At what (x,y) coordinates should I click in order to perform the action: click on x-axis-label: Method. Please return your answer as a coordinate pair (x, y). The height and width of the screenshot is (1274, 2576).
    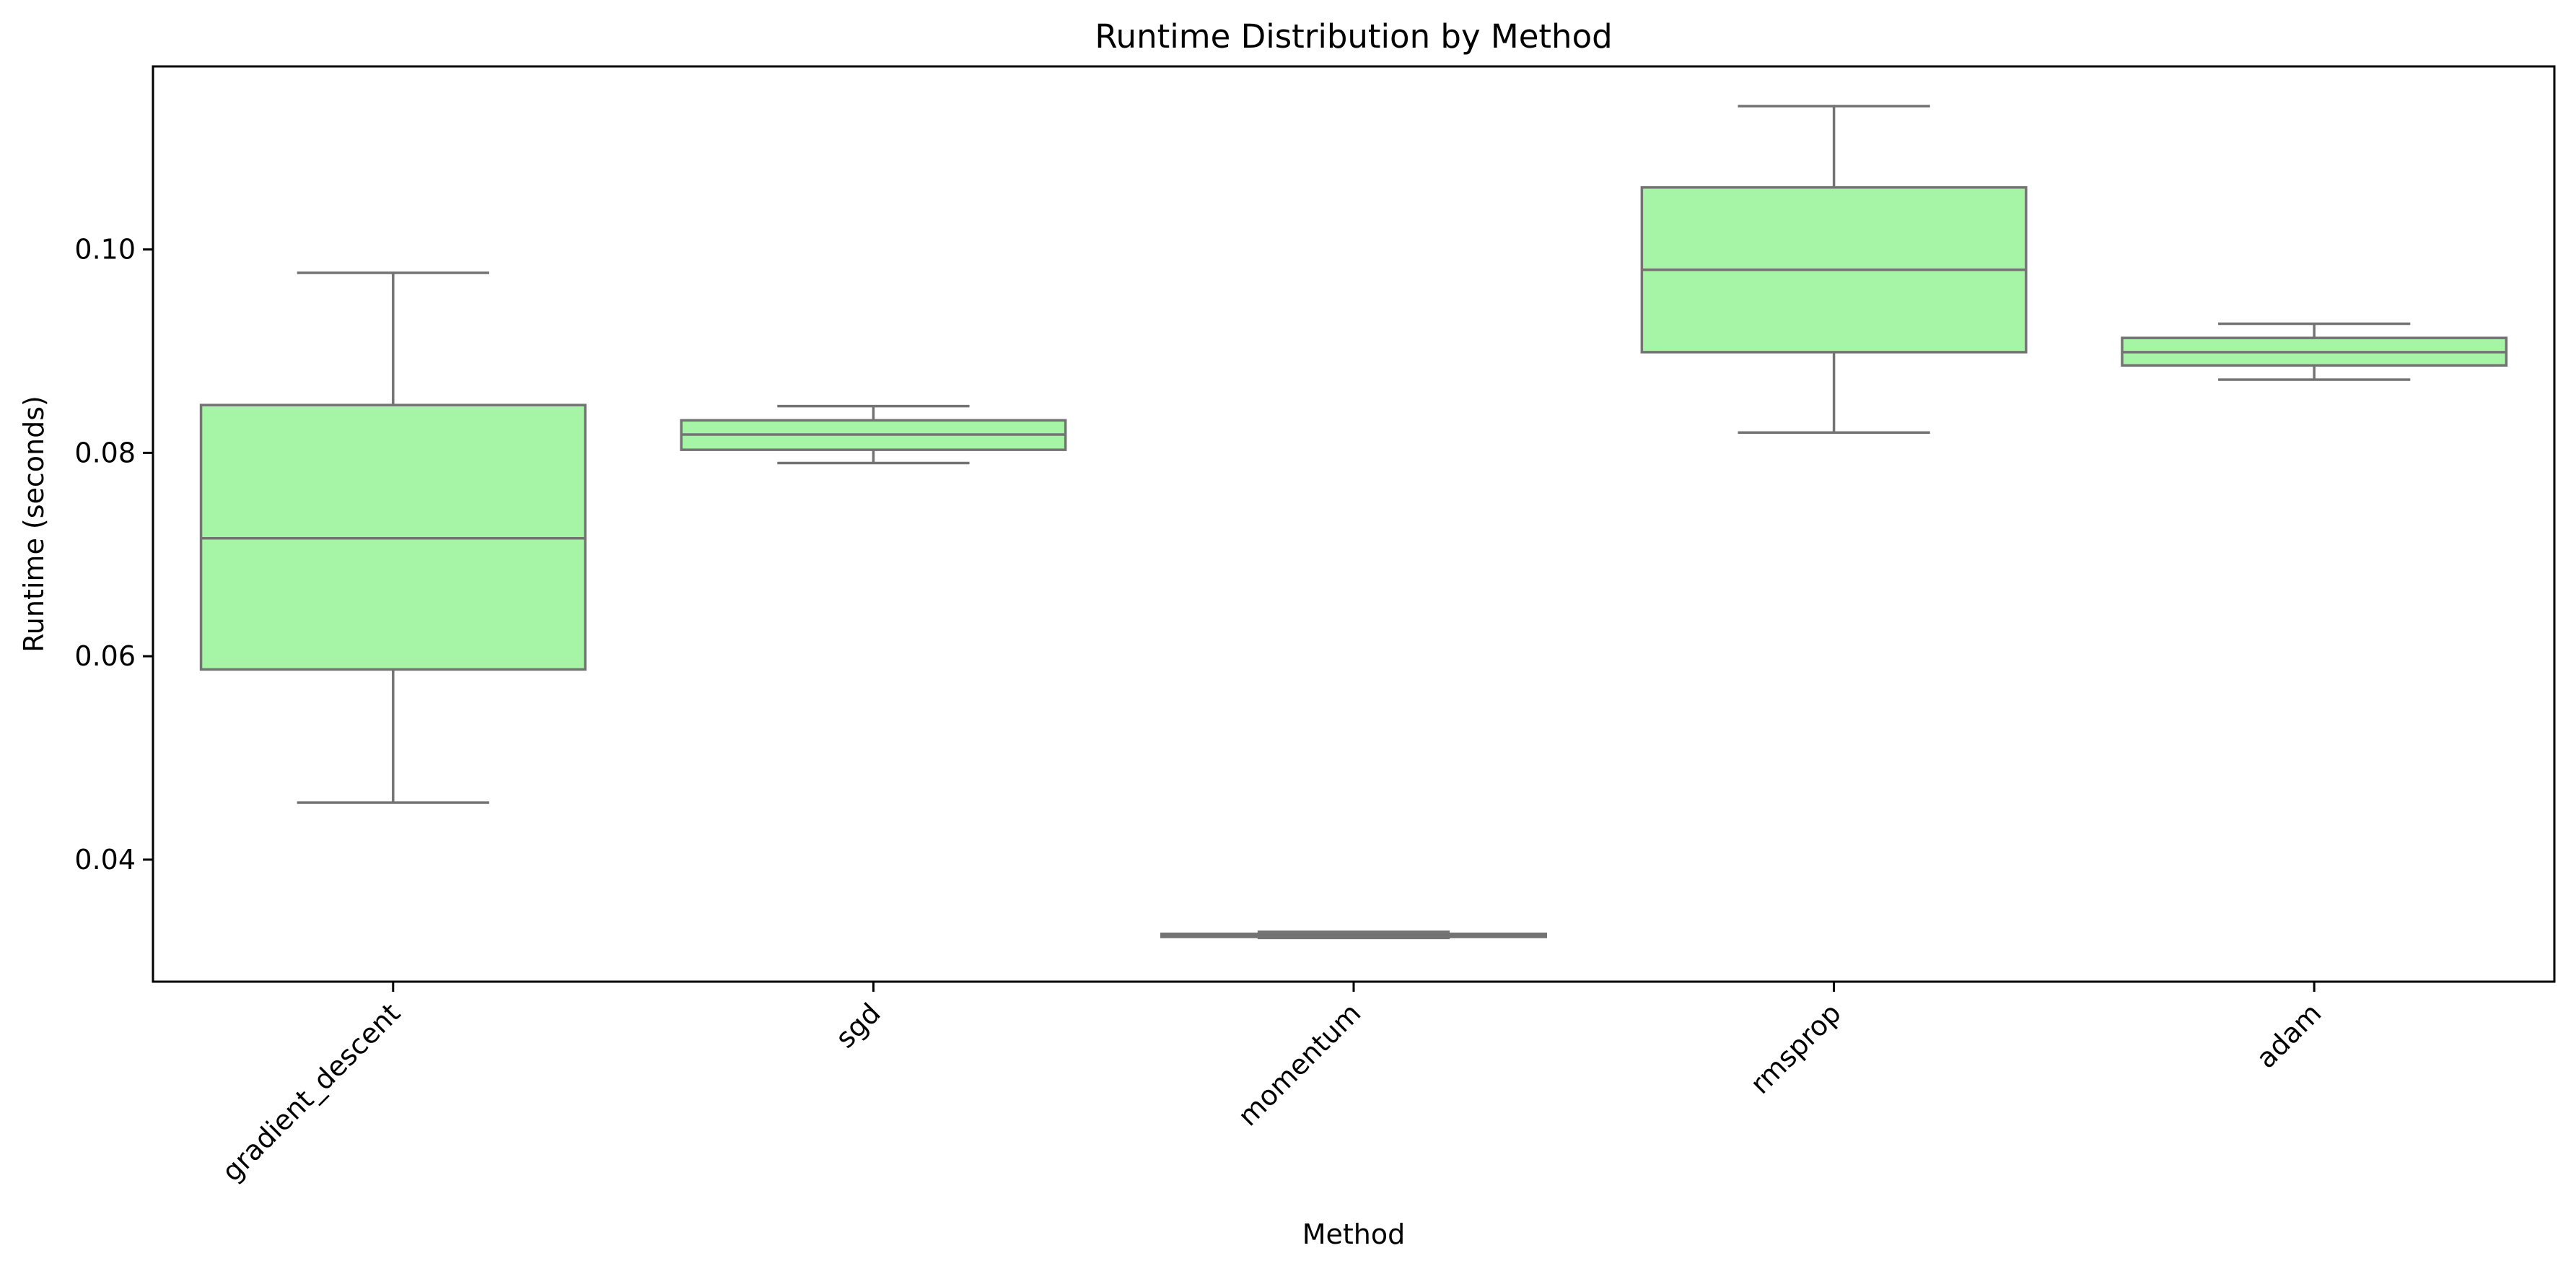
    Looking at the image, I should click on (1354, 1234).